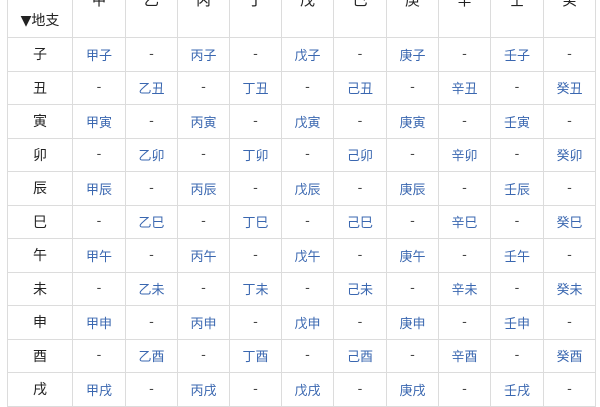  I want to click on ganzhi-link: 甲戌, so click(99, 389).